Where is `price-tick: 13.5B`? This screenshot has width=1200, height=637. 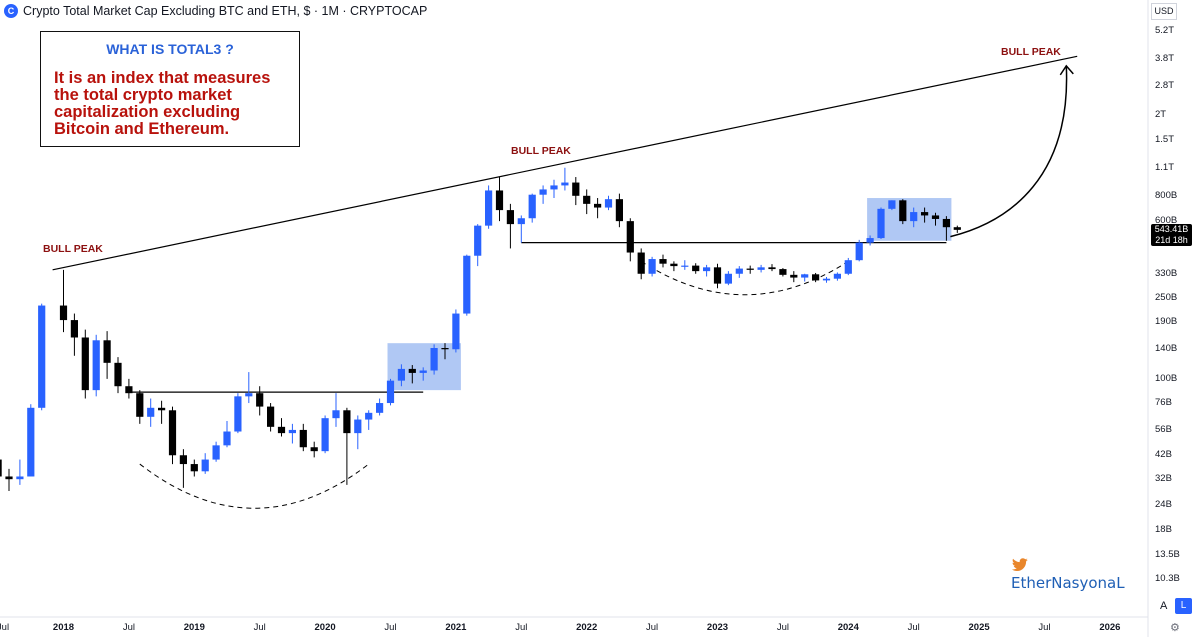 price-tick: 13.5B is located at coordinates (1167, 555).